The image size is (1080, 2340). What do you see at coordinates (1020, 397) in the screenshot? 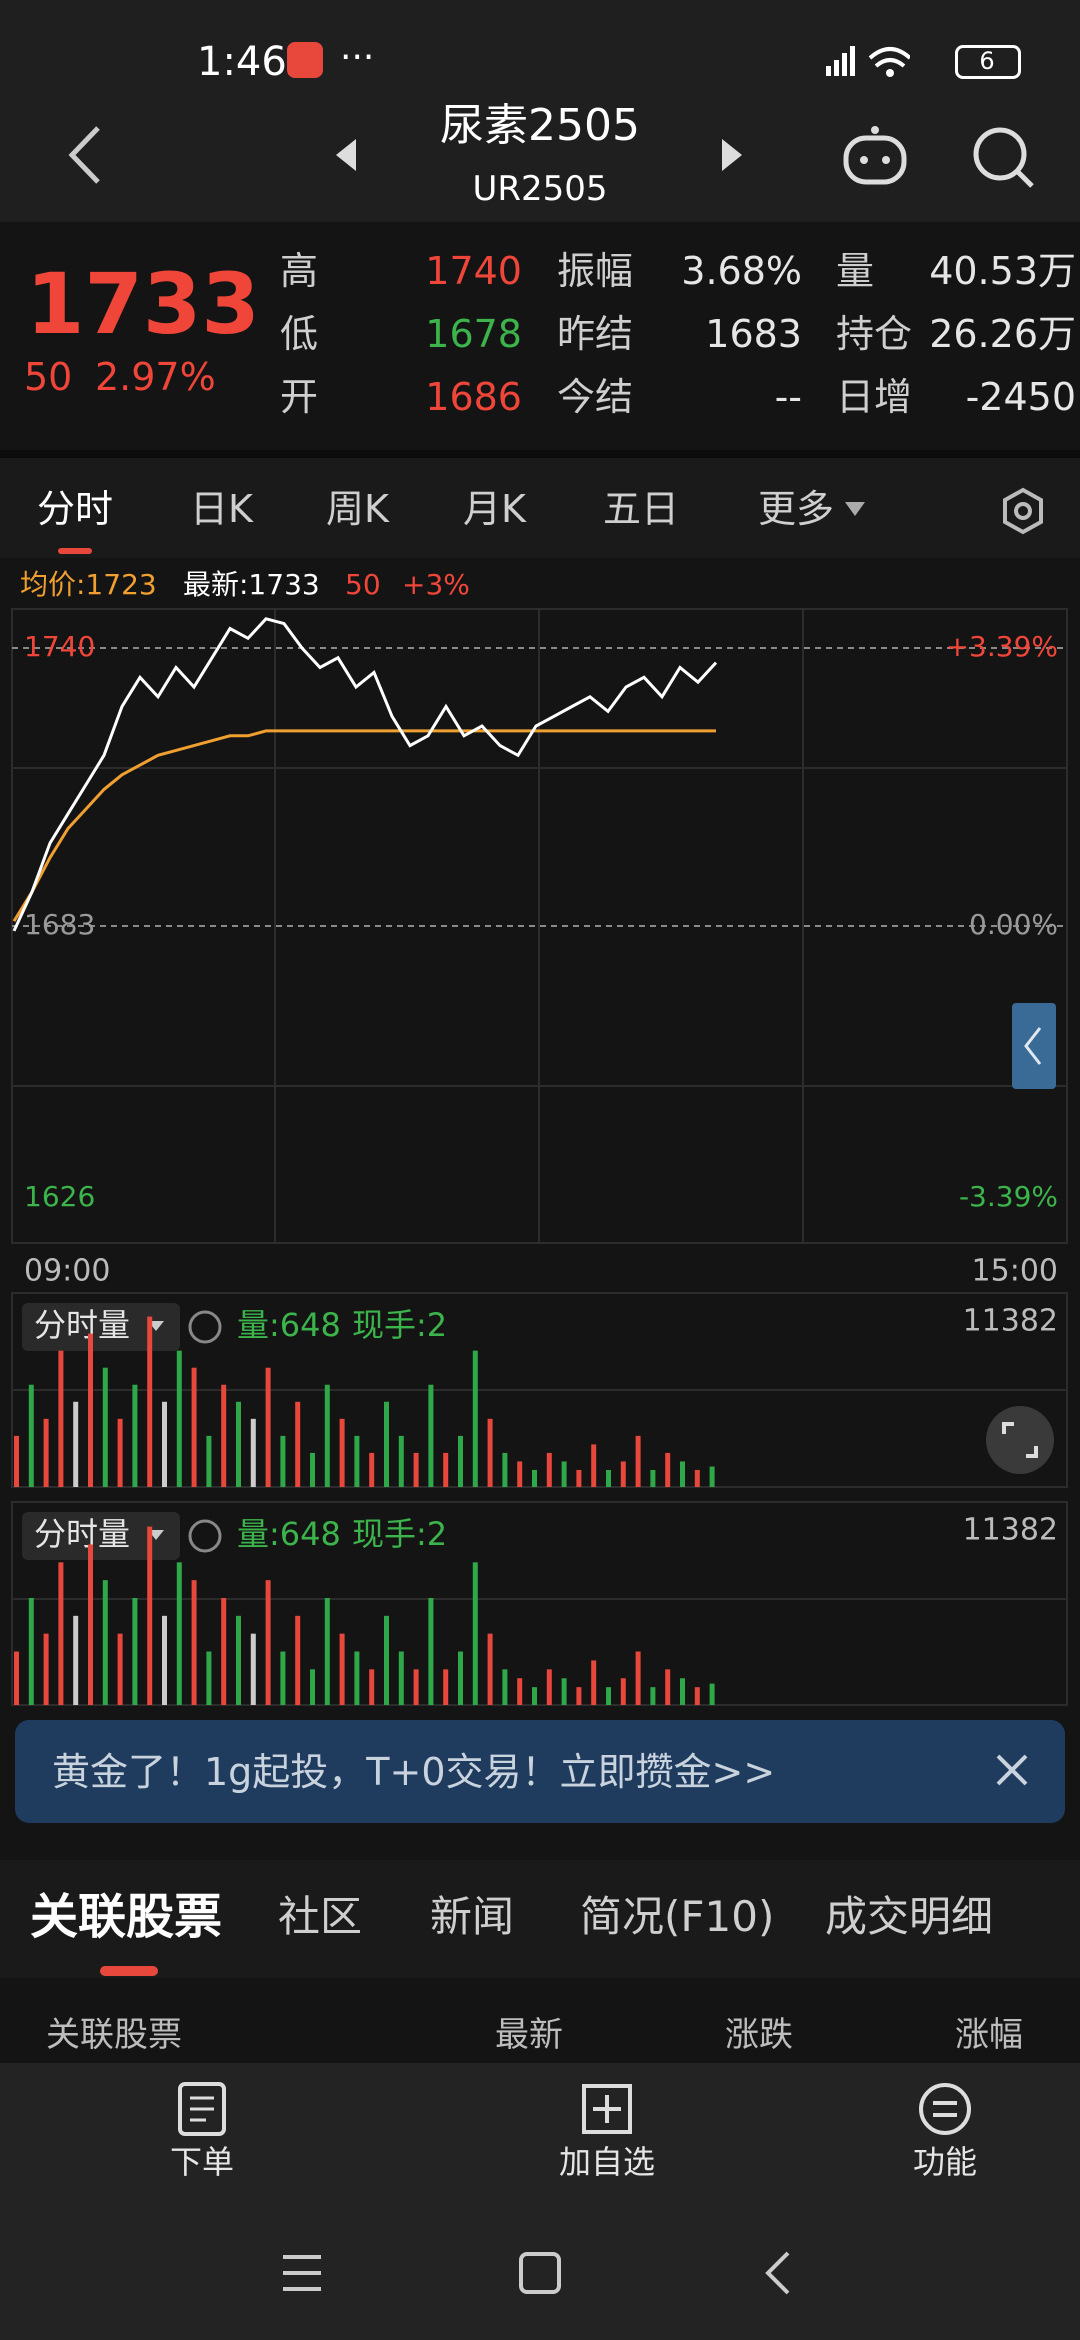
I see `stat-value: -2450` at bounding box center [1020, 397].